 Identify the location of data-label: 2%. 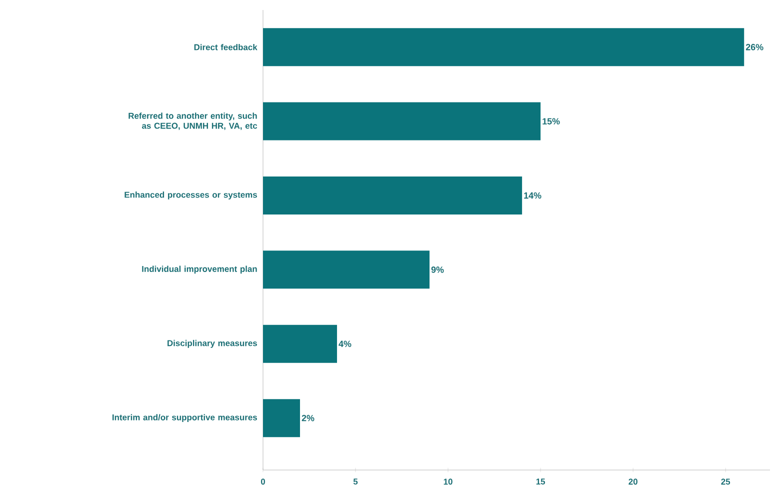
(308, 418).